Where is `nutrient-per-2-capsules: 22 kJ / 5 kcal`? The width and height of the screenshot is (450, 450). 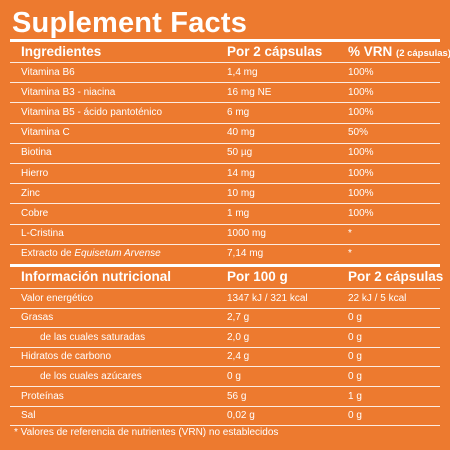 nutrient-per-2-capsules: 22 kJ / 5 kcal is located at coordinates (377, 298).